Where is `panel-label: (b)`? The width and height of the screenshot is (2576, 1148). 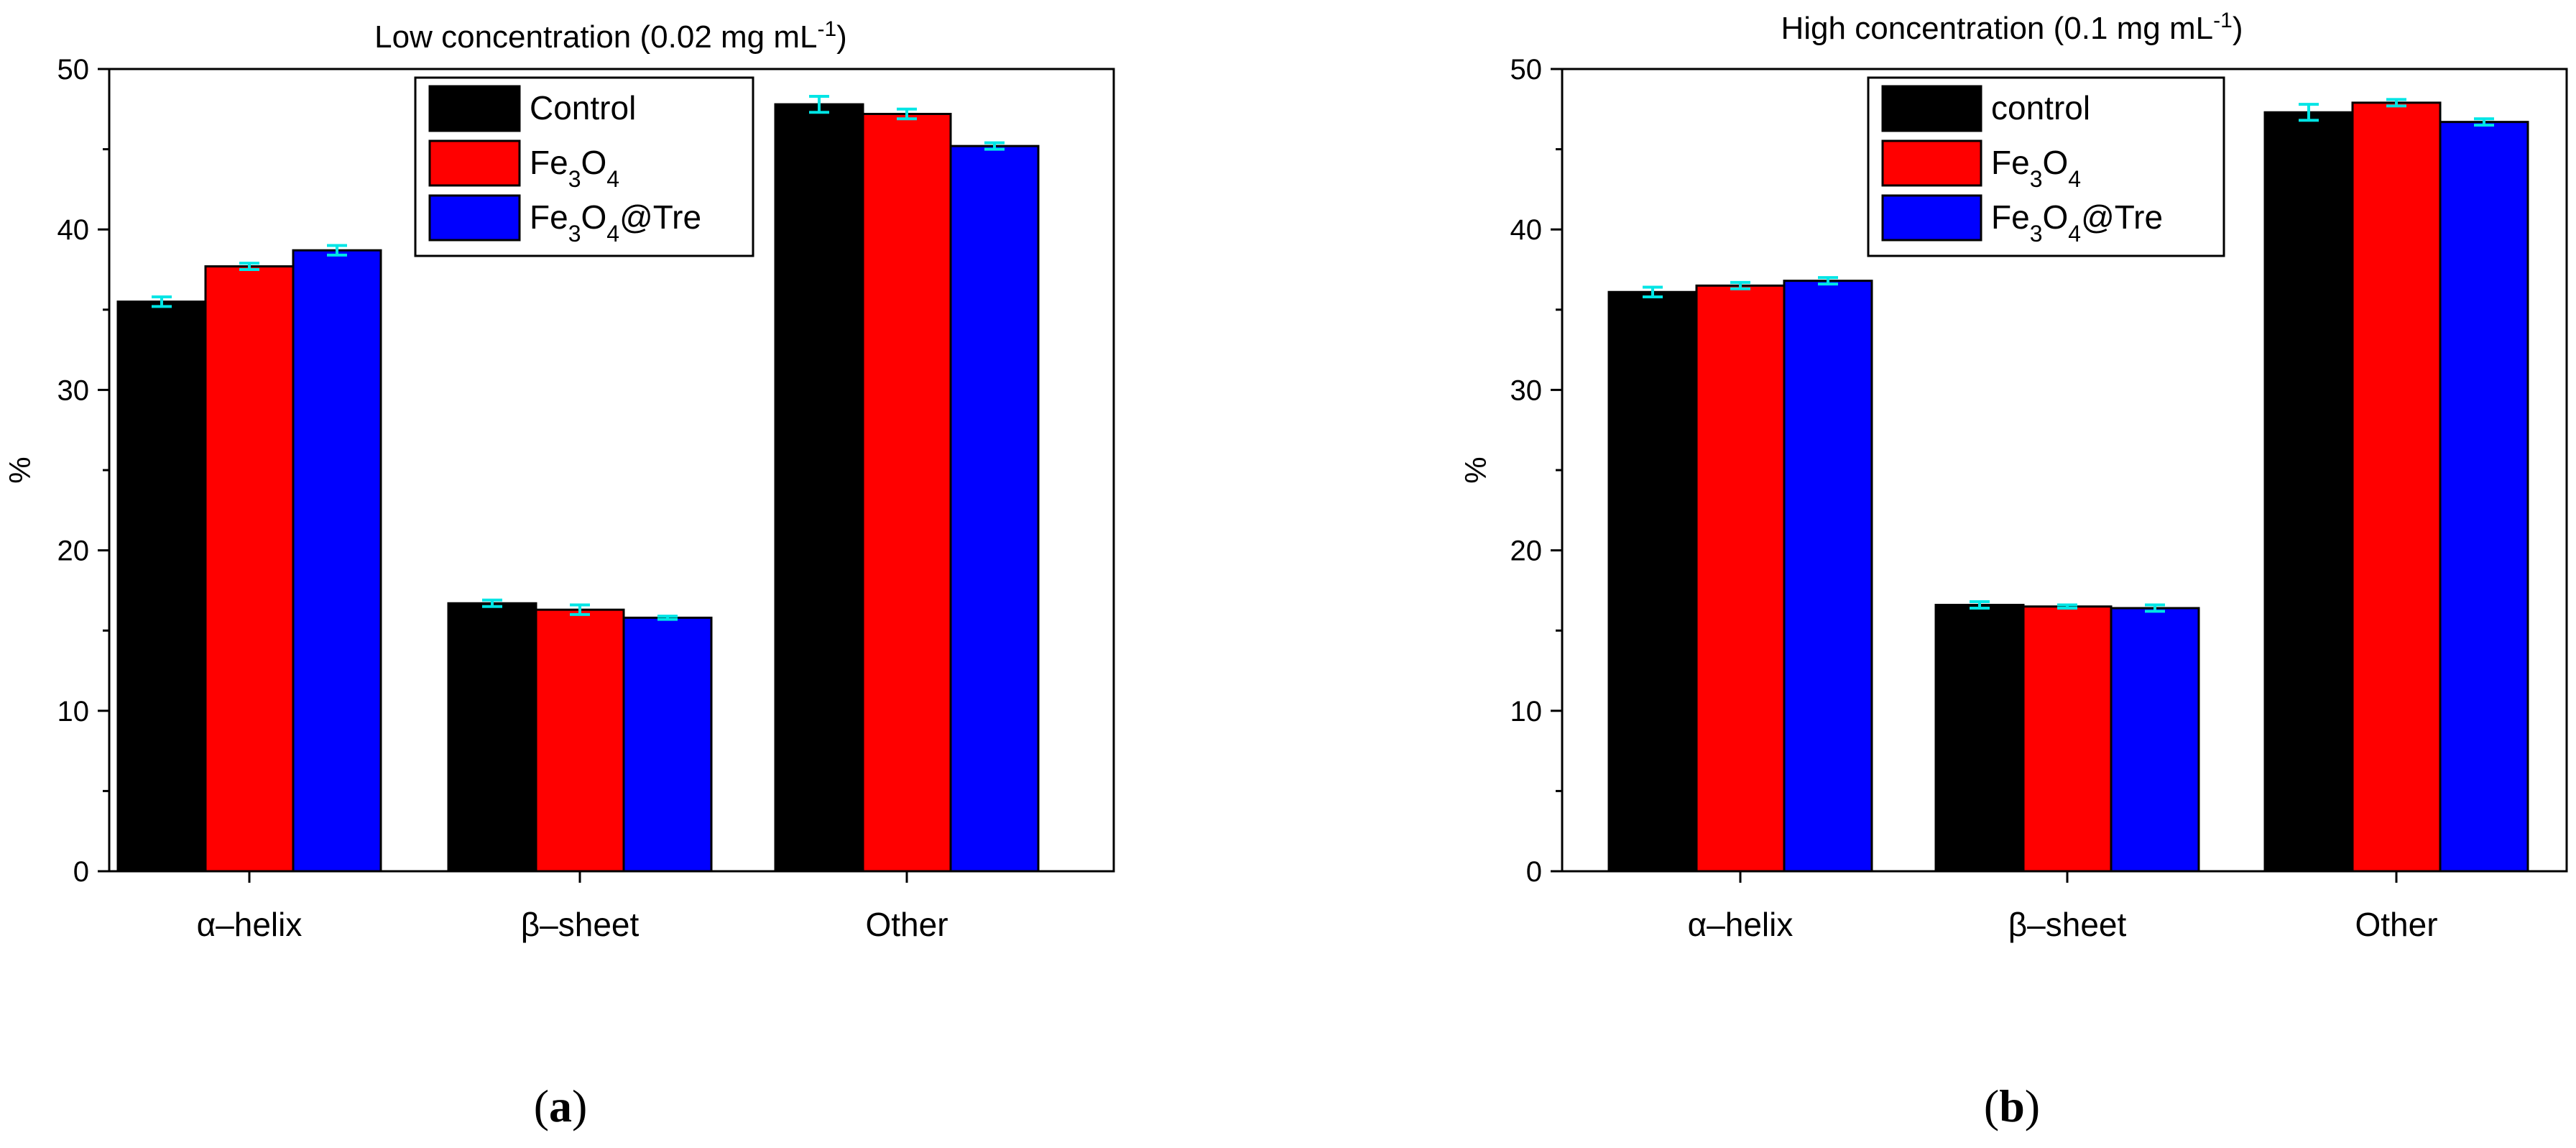
panel-label: (b) is located at coordinates (2012, 1105).